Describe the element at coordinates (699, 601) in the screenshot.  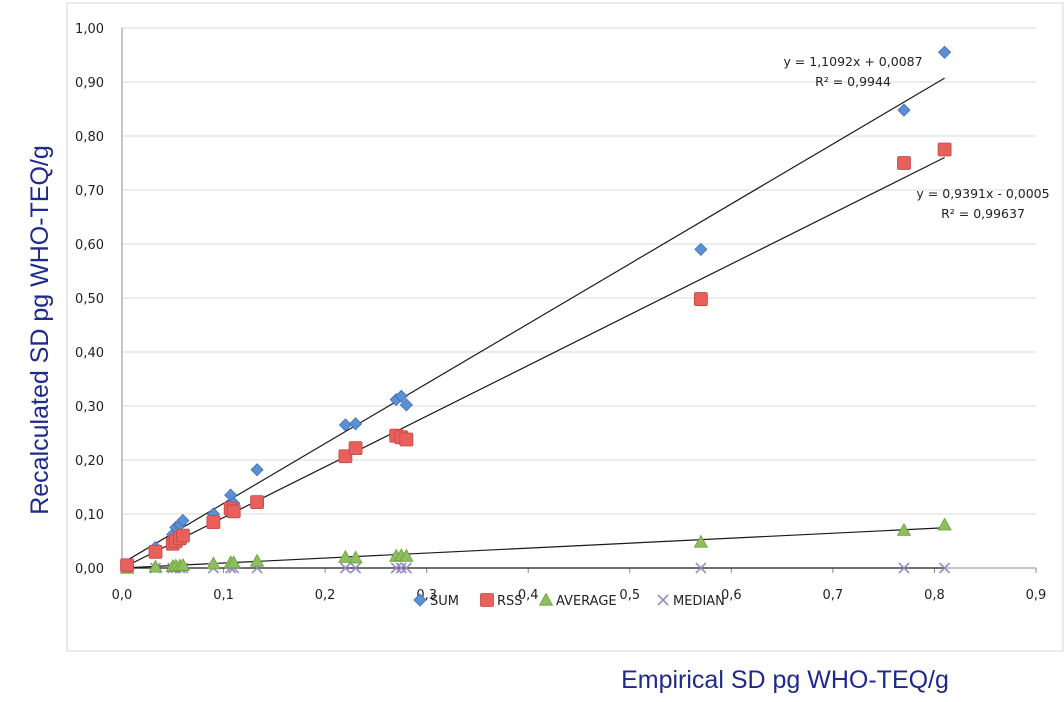
I see `median-legend-label: MEDIAN` at that location.